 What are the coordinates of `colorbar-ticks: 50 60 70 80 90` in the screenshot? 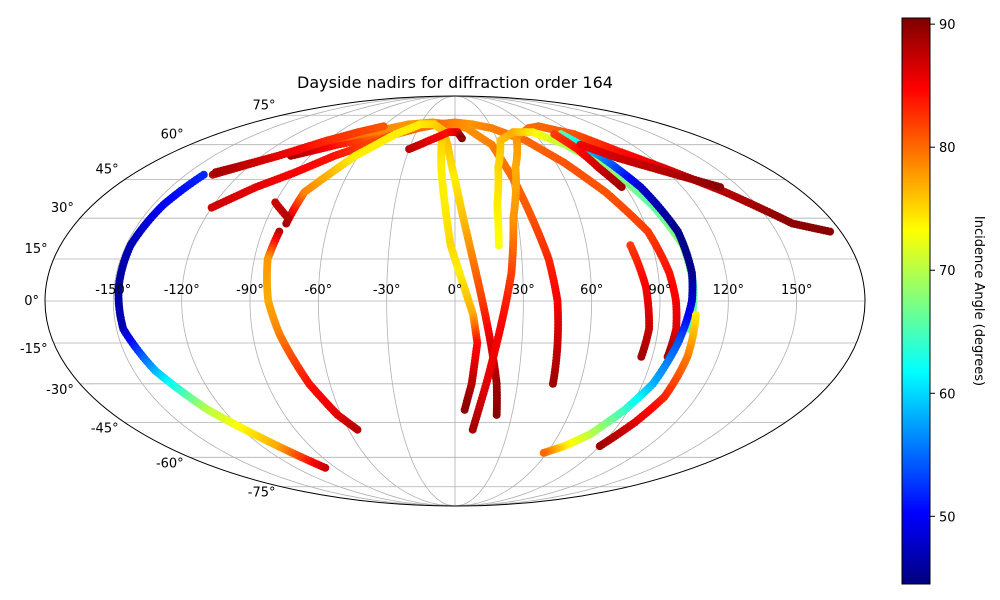 It's located at (943, 271).